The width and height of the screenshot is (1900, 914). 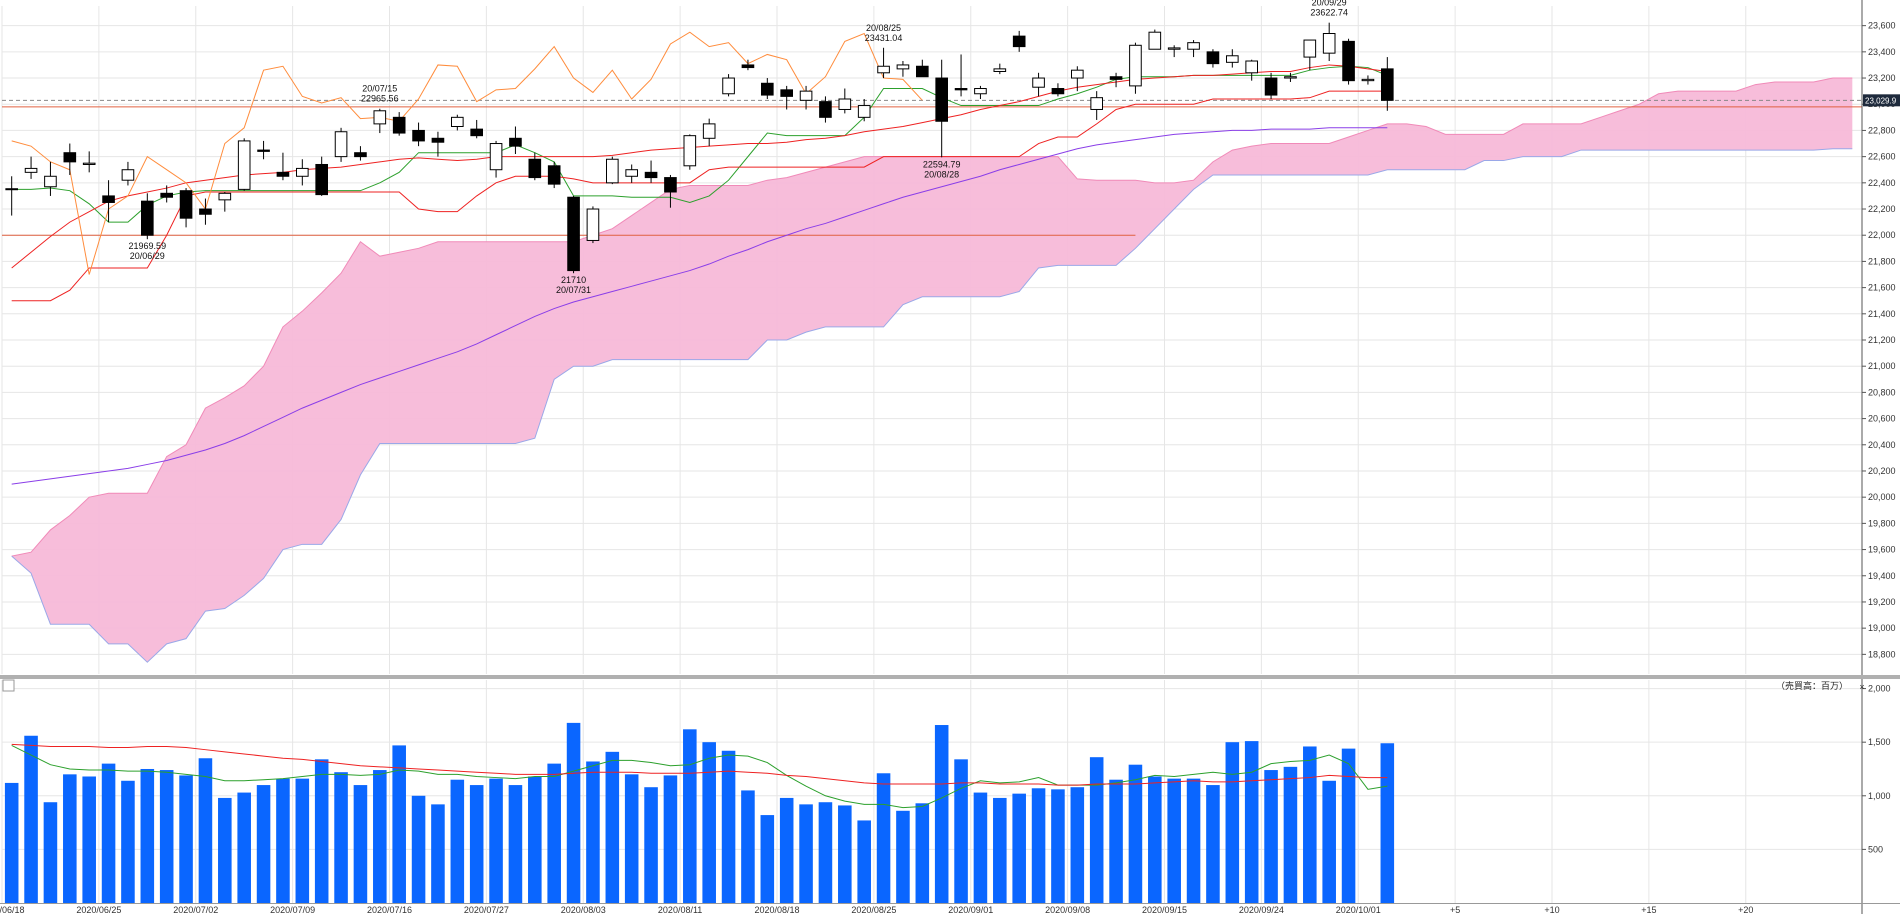 What do you see at coordinates (1875, 849) in the screenshot?
I see `volume-tick-label: 500` at bounding box center [1875, 849].